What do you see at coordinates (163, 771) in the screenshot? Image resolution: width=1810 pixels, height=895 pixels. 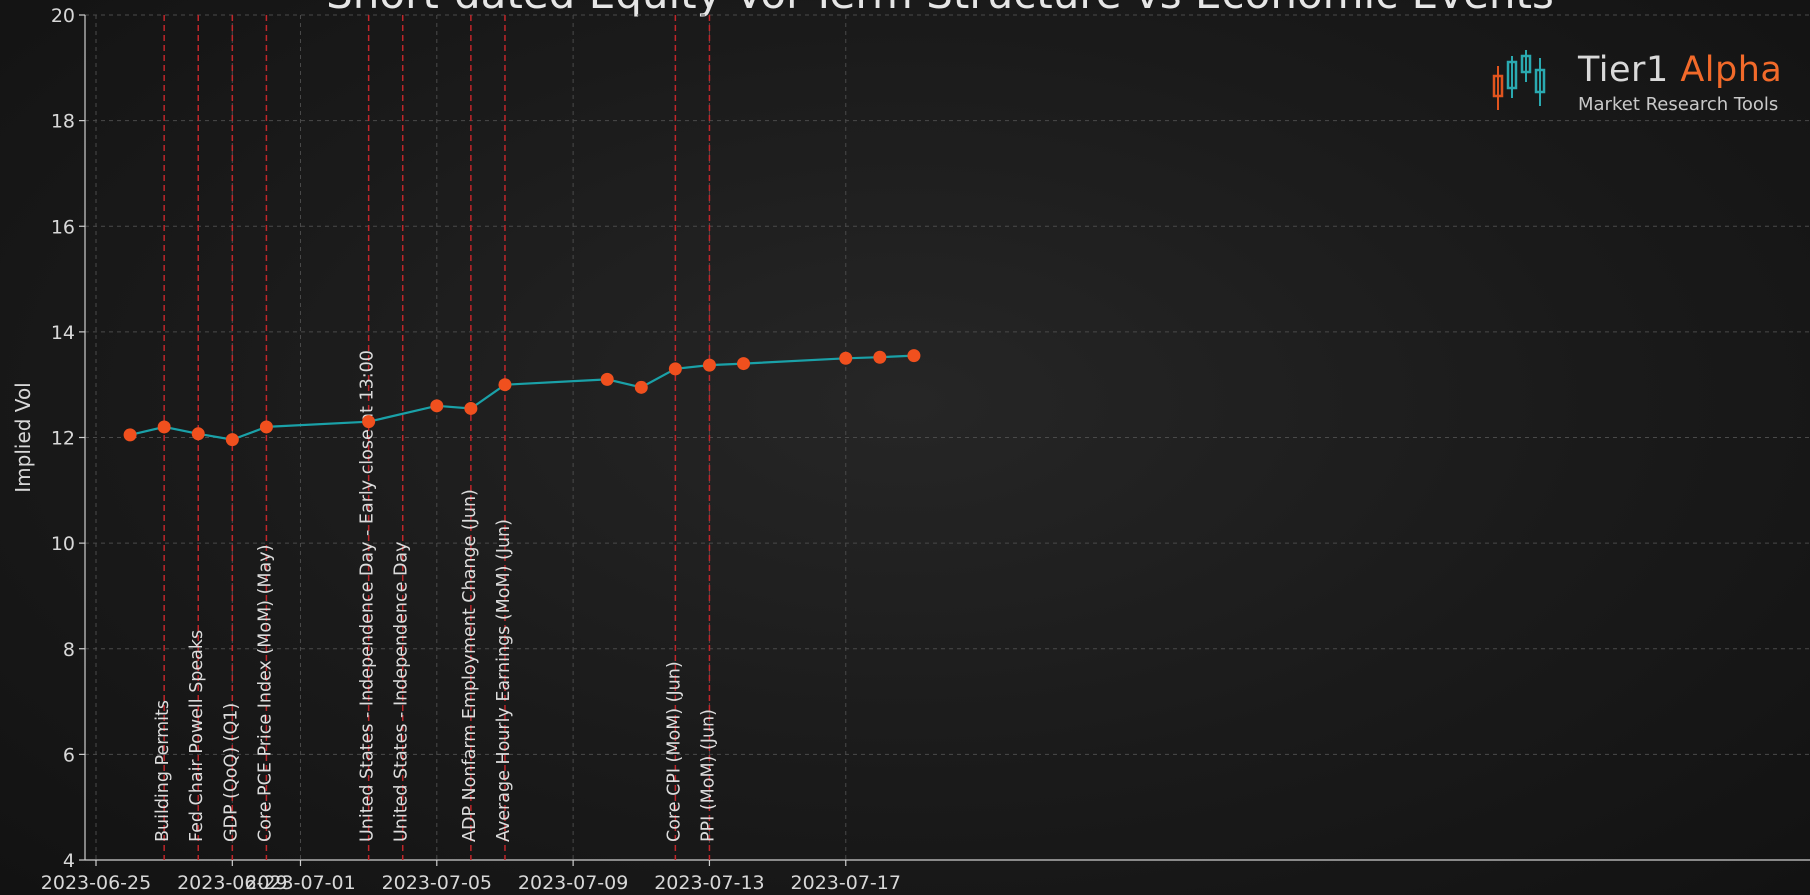 I see `event-label: Building Permits` at bounding box center [163, 771].